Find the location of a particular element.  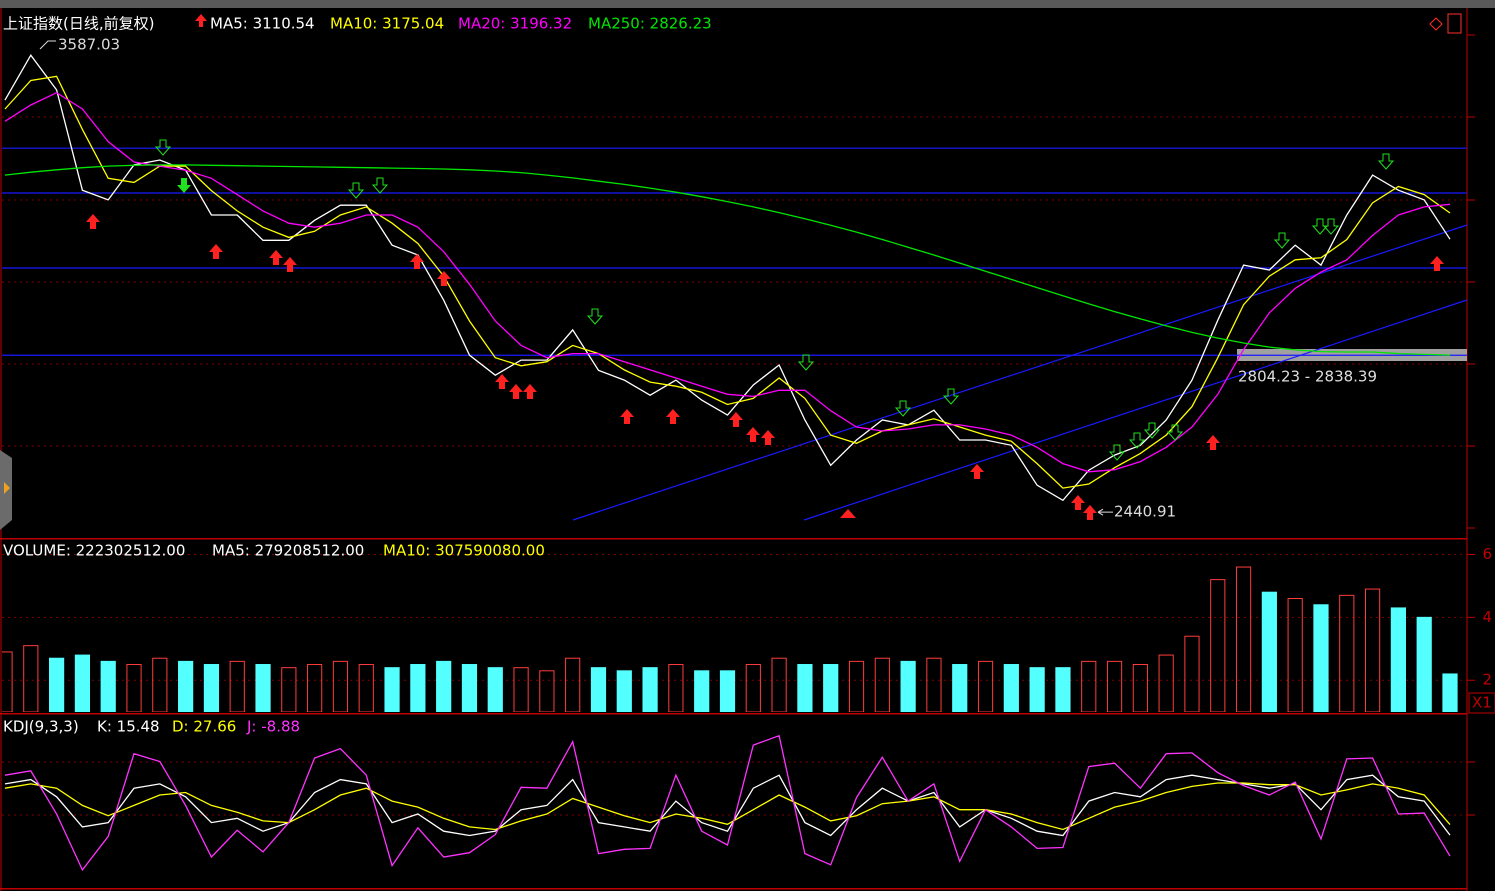

right-ticks is located at coordinates (1471, 425).